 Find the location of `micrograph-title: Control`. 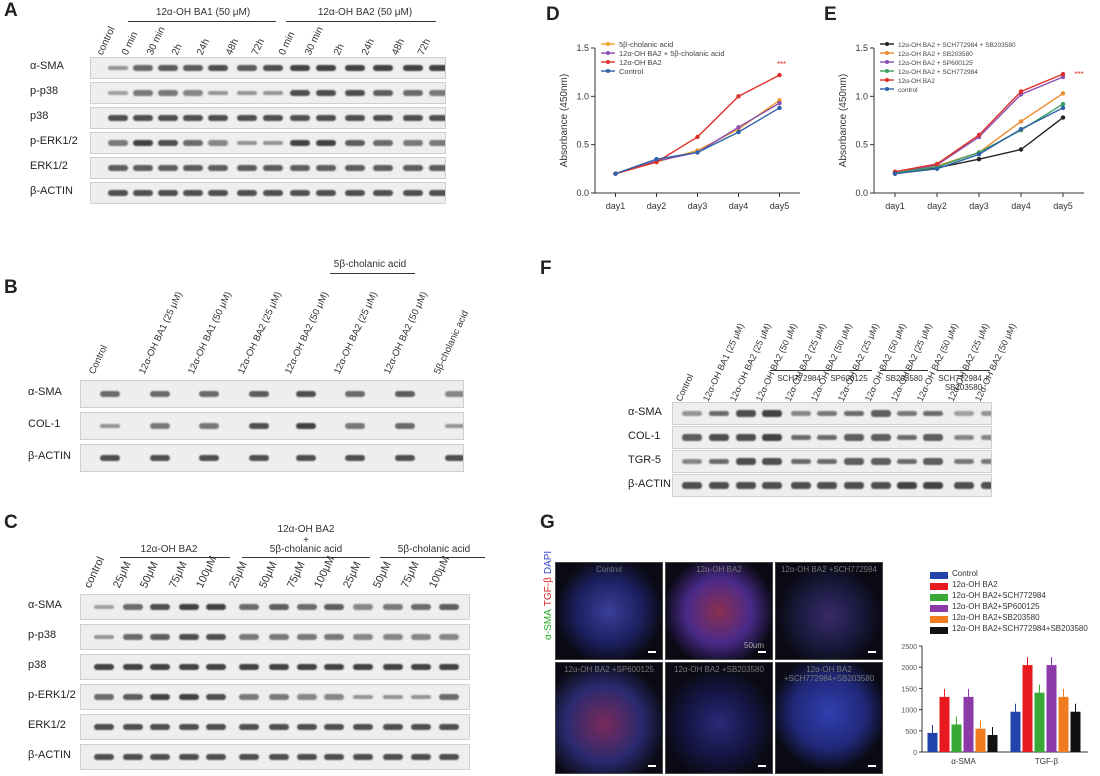

micrograph-title: Control is located at coordinates (609, 569).